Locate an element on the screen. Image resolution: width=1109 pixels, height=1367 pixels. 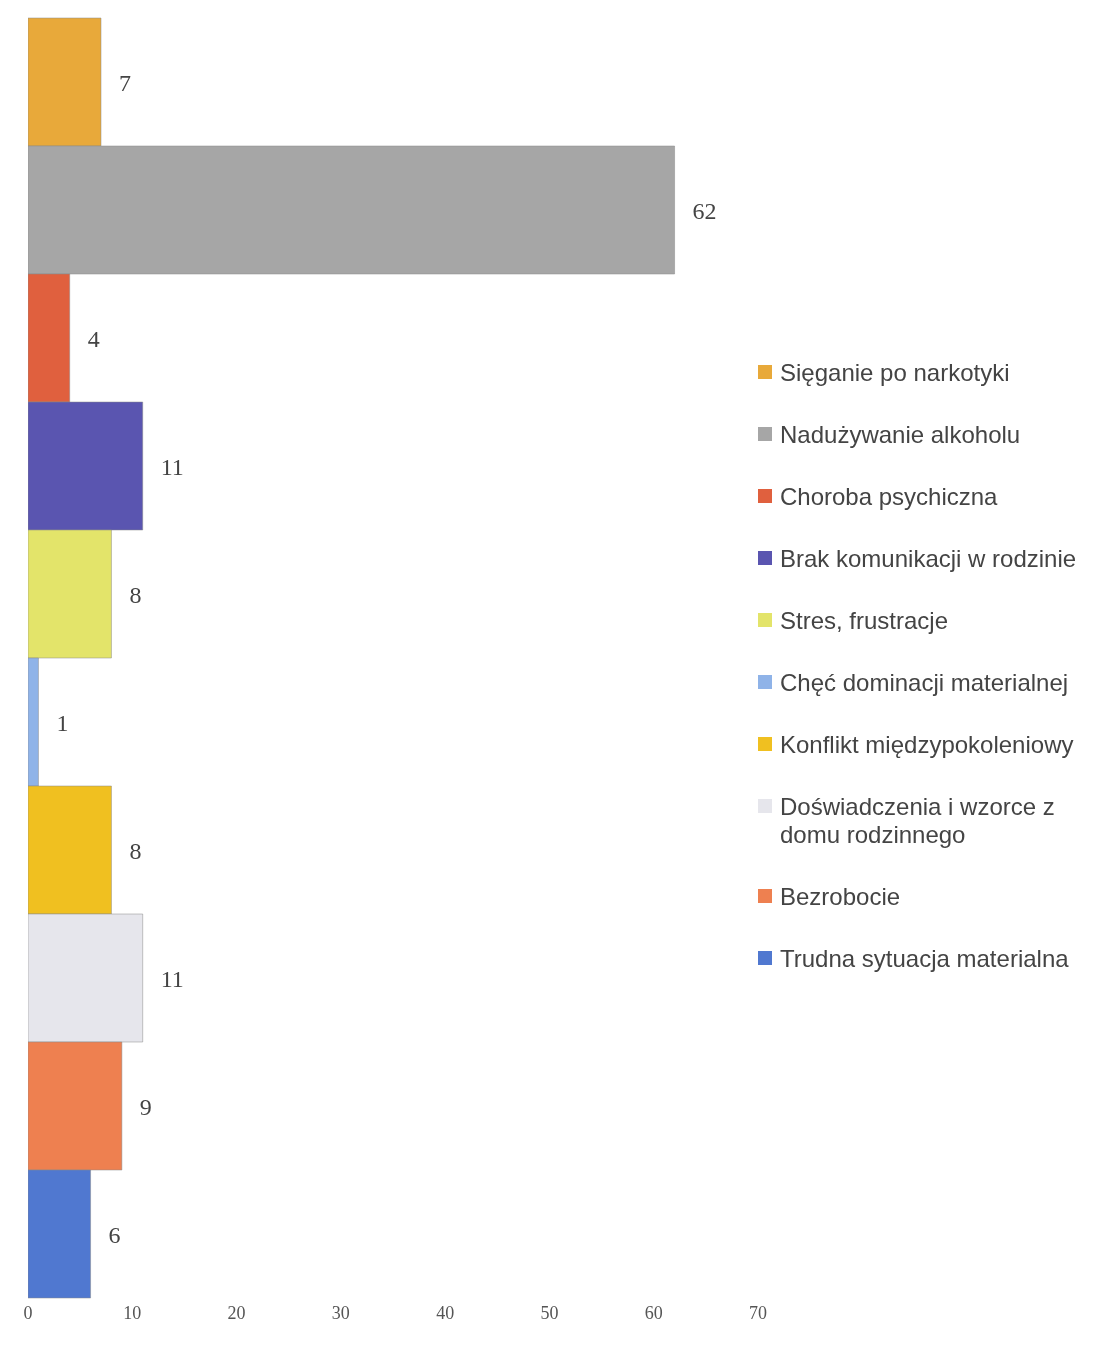
data-label: 62 is located at coordinates (704, 210).